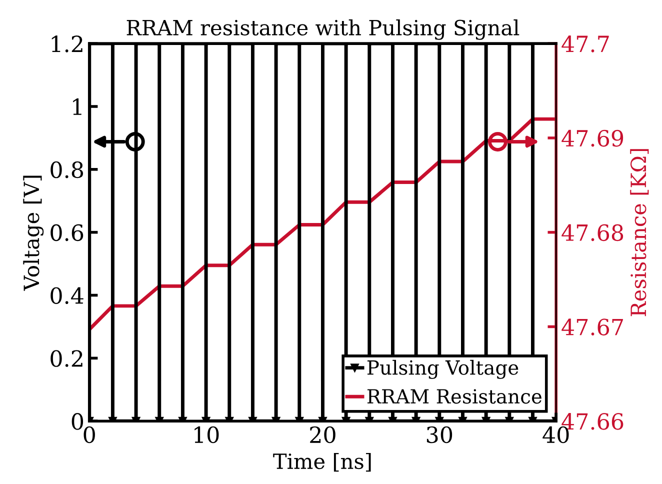 This screenshot has height=484, width=662. What do you see at coordinates (67, 44) in the screenshot?
I see `y-tick-label: 1.2` at bounding box center [67, 44].